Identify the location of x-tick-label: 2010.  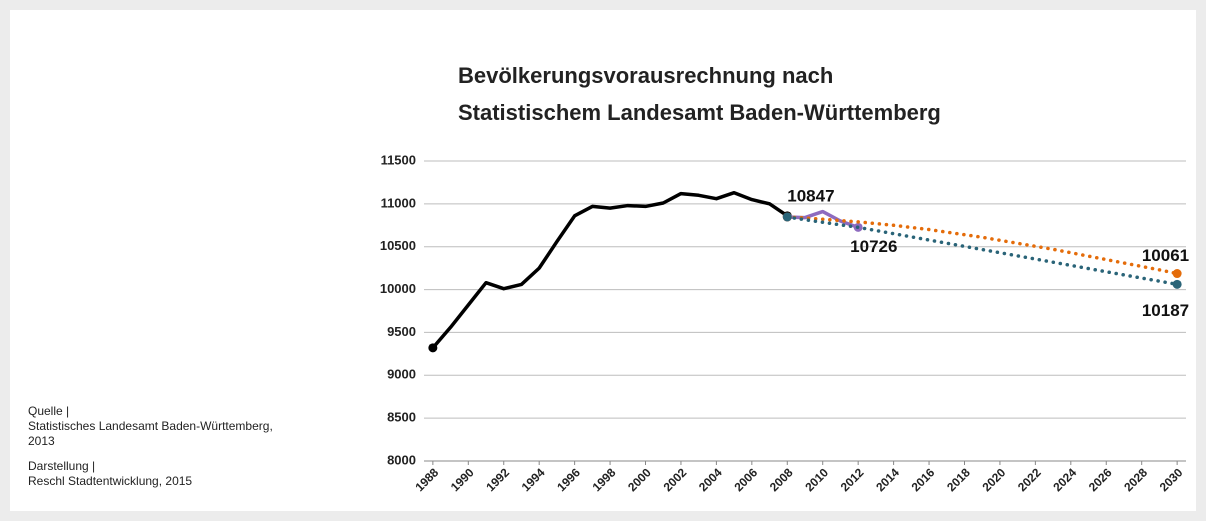
(816, 479).